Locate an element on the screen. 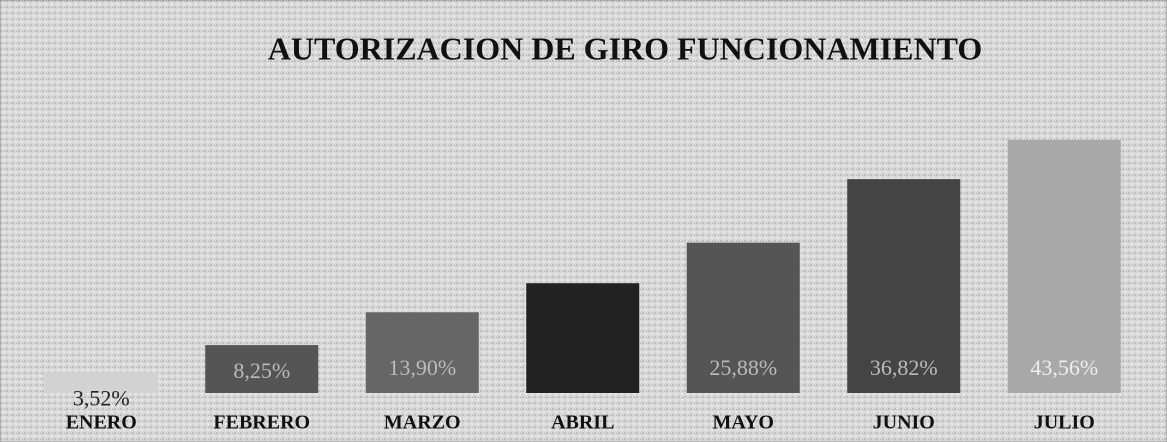 This screenshot has height=442, width=1167. data-label: 8,25% is located at coordinates (261, 370).